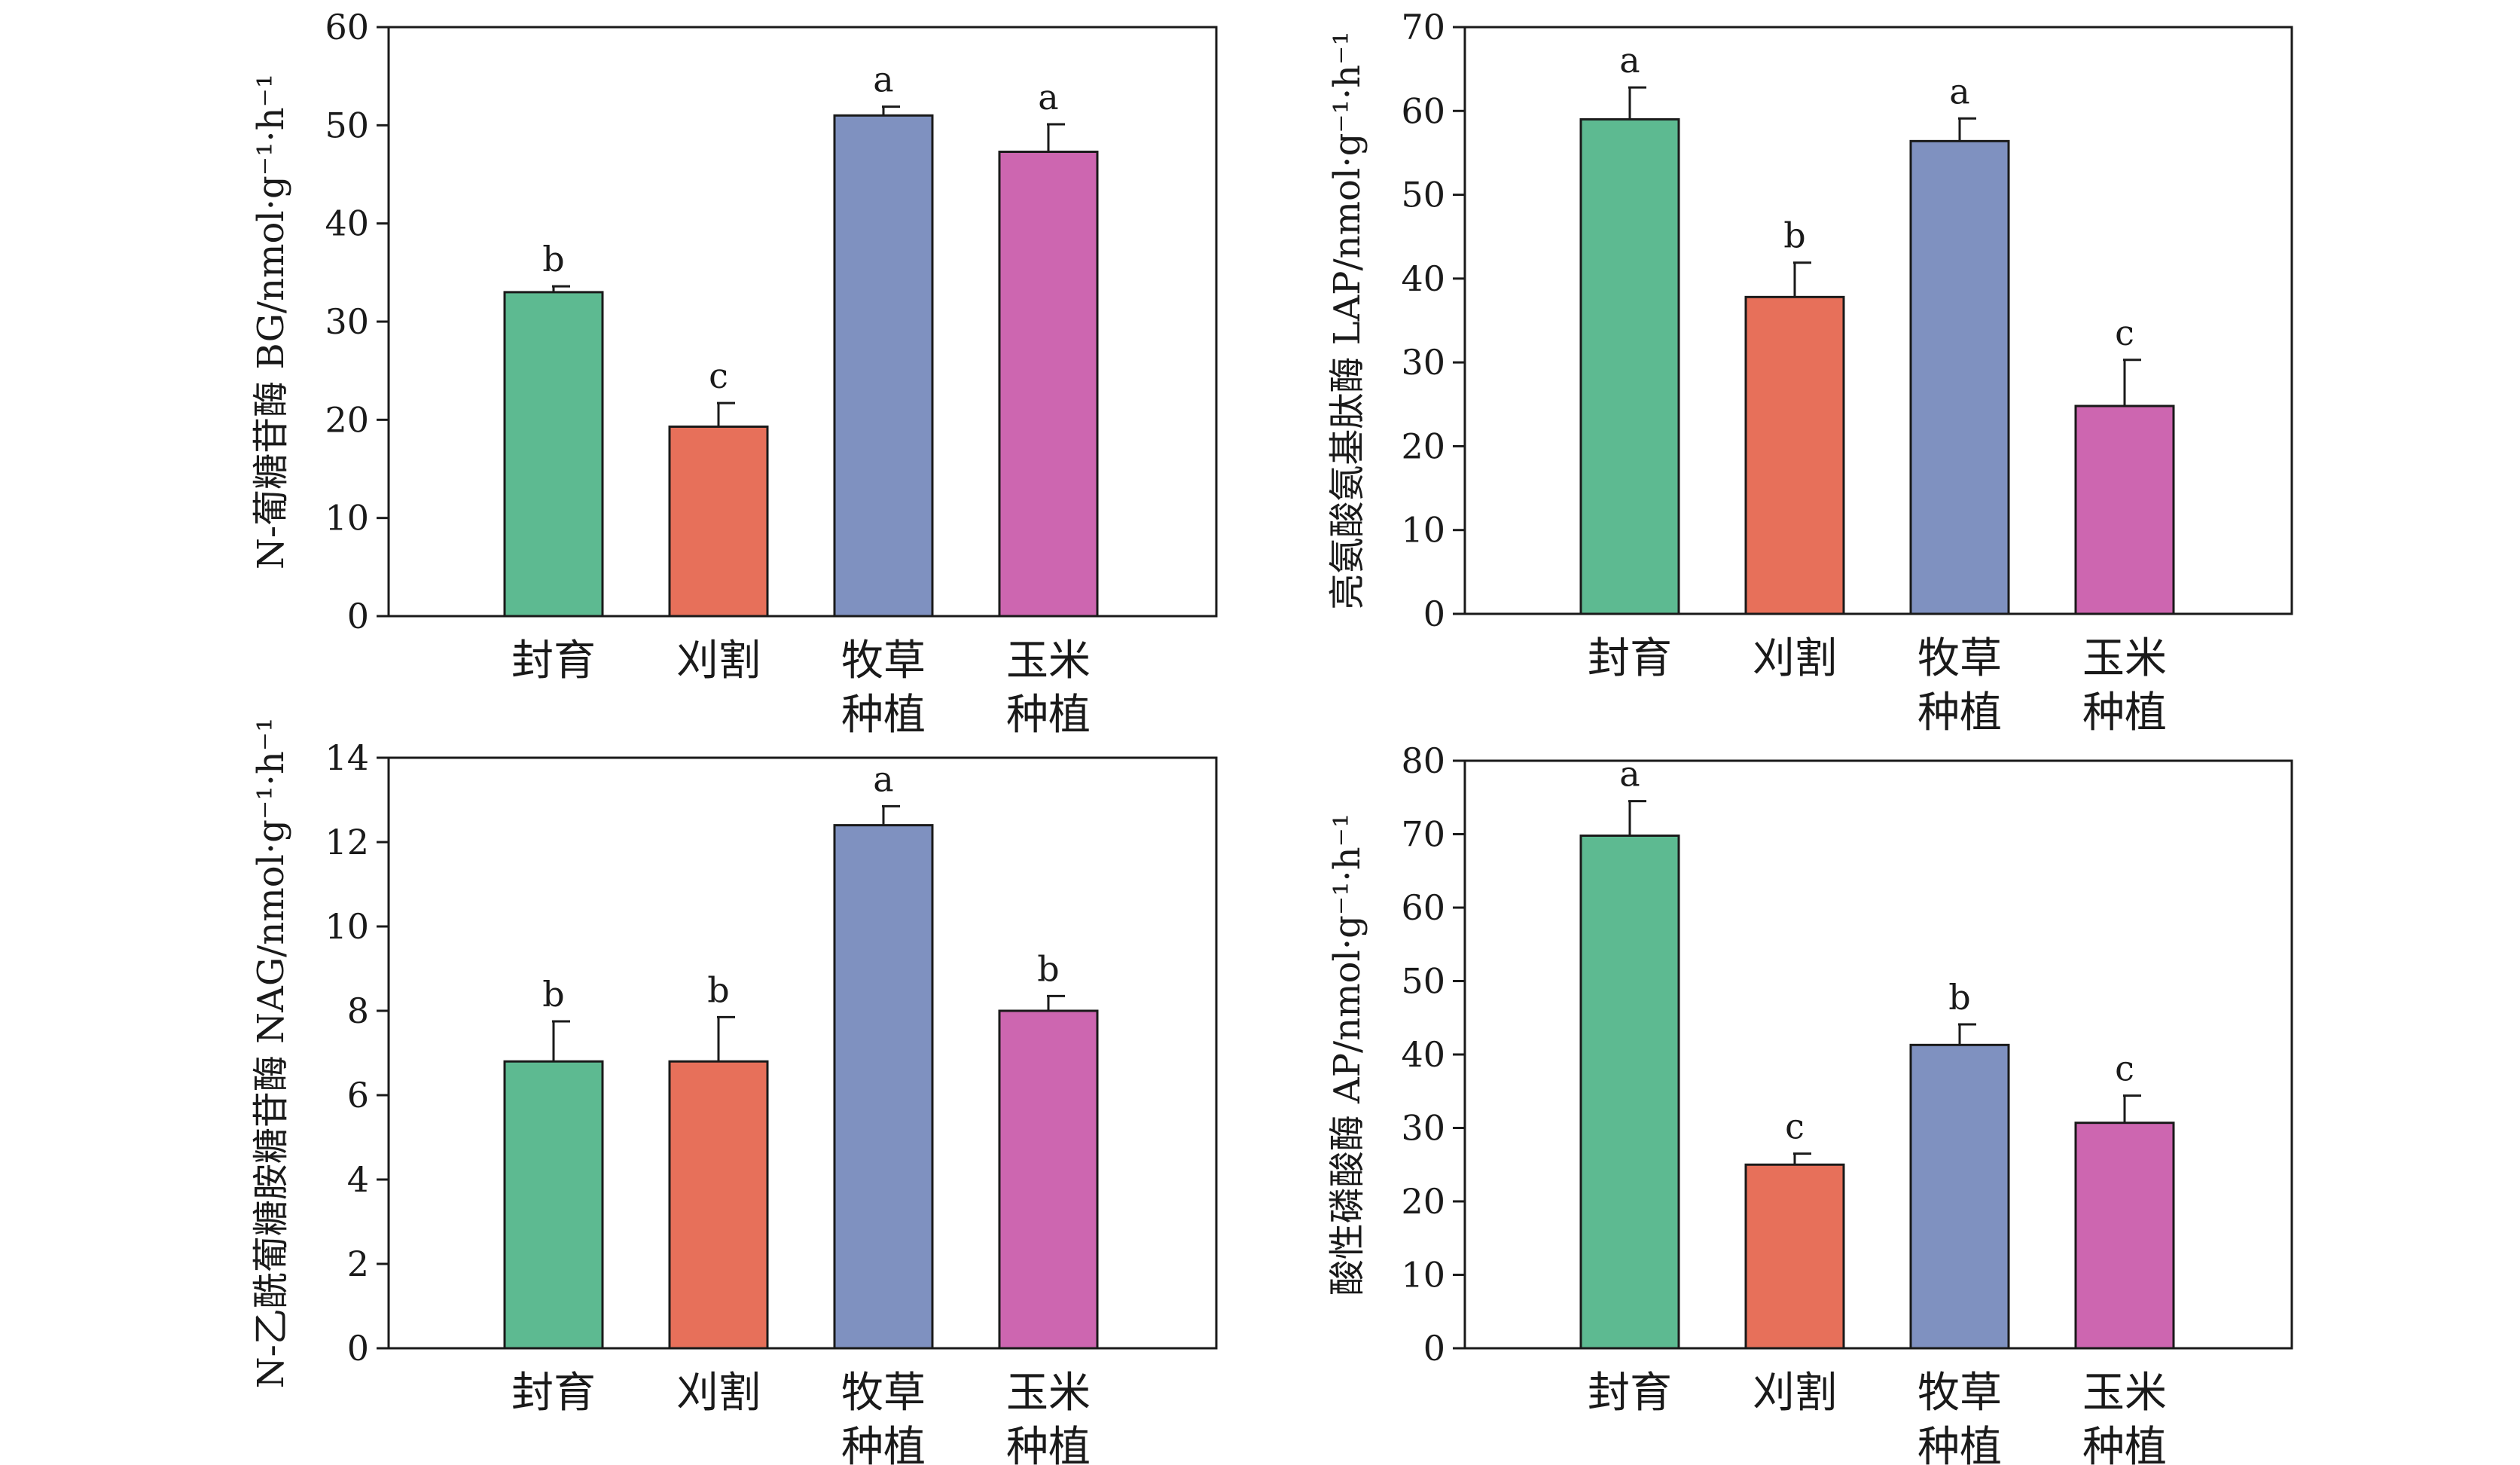  Describe the element at coordinates (347, 757) in the screenshot. I see `y-tick-label: 14` at that location.